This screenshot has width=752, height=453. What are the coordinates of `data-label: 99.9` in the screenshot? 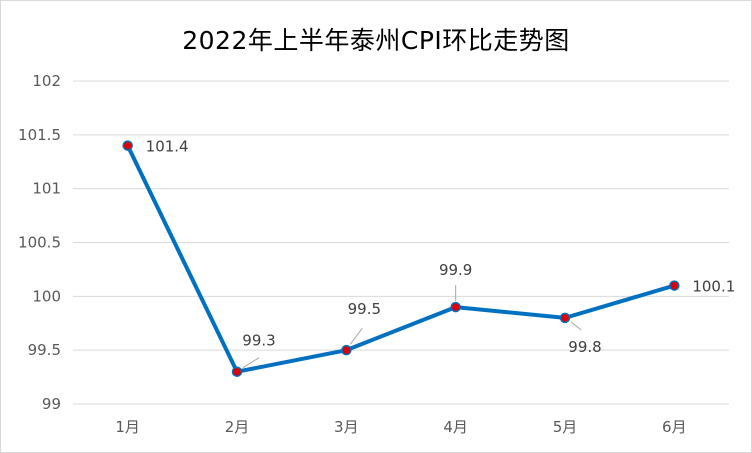 It's located at (455, 270).